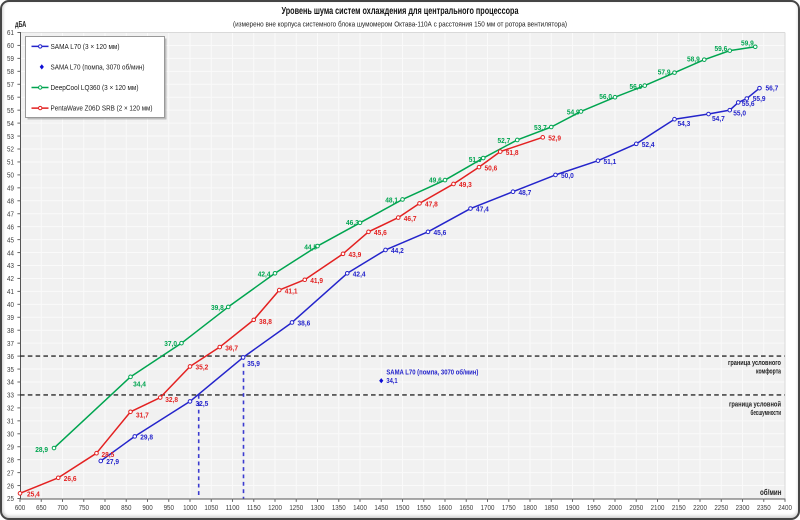  Describe the element at coordinates (10, 433) in the screenshot. I see `svg-text: 30` at that location.